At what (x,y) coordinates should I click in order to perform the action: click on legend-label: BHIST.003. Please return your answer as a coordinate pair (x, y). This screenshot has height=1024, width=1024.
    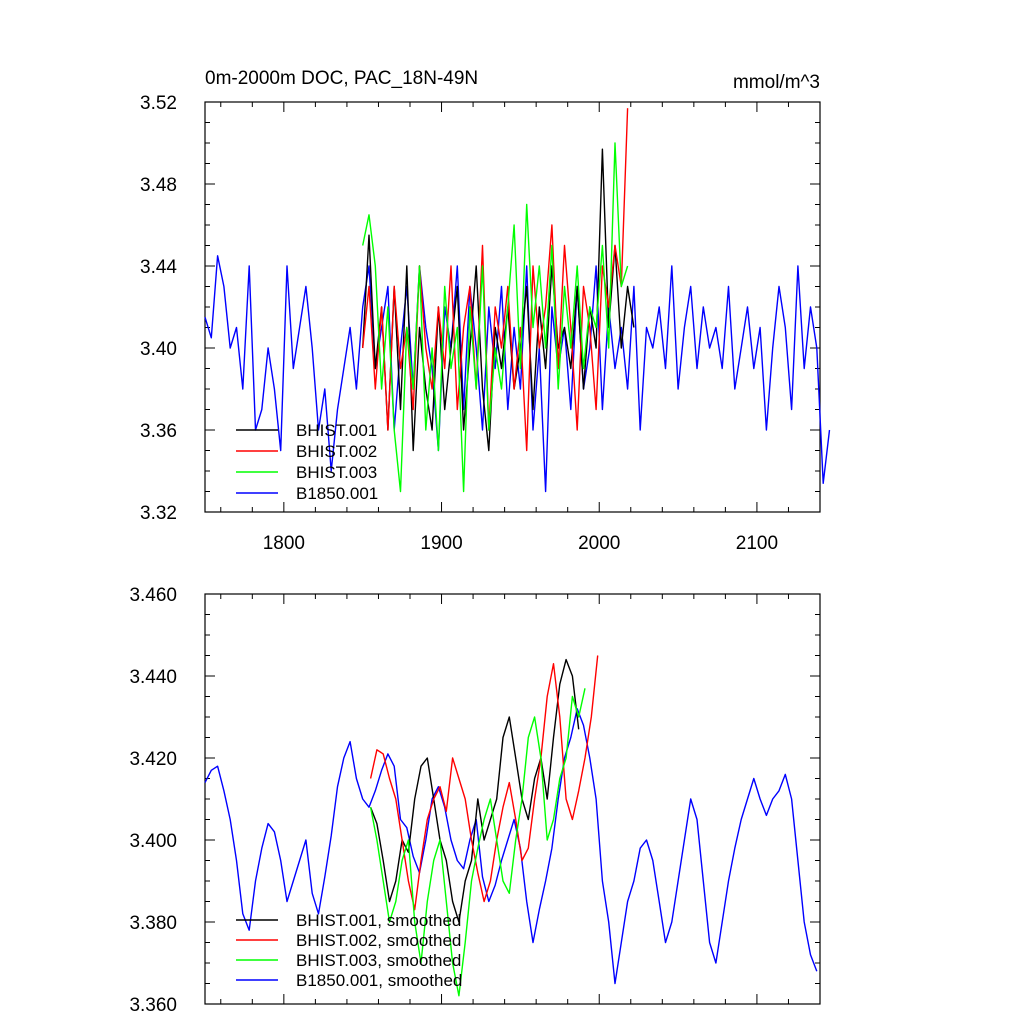
    Looking at the image, I should click on (336, 472).